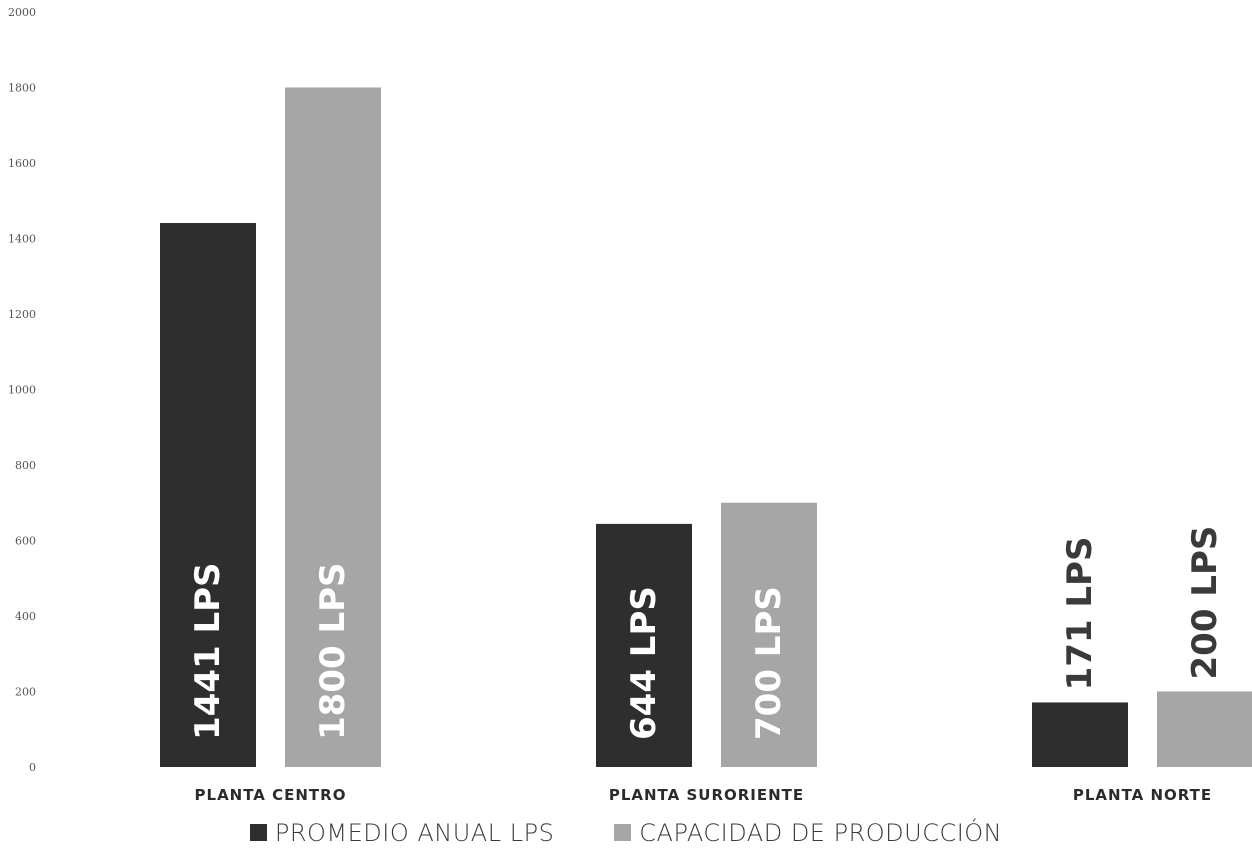 This screenshot has width=1252, height=851. What do you see at coordinates (414, 832) in the screenshot?
I see `legend-label-promedio: PROMEDIO ANUAL LPS` at bounding box center [414, 832].